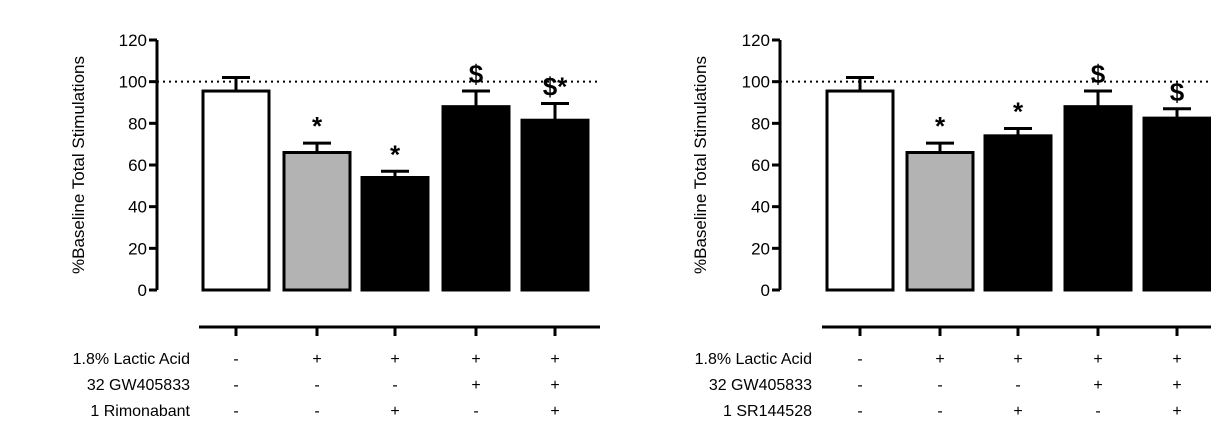 The width and height of the screenshot is (1211, 446). What do you see at coordinates (140, 411) in the screenshot?
I see `condition-label: 1 Rimonabant` at bounding box center [140, 411].